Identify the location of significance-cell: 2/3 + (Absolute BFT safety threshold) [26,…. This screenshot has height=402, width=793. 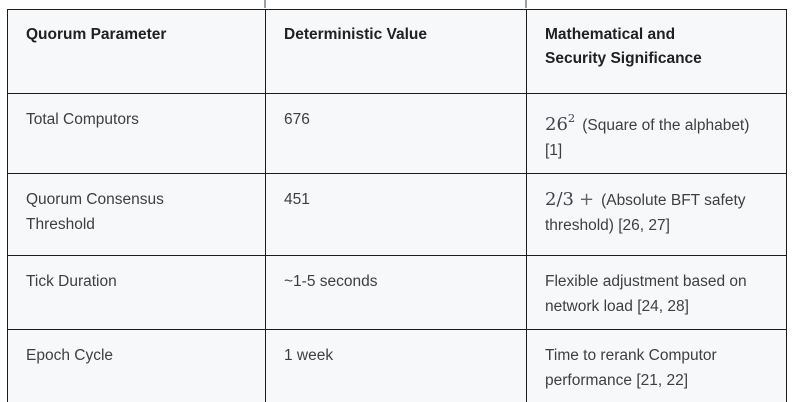
(656, 214).